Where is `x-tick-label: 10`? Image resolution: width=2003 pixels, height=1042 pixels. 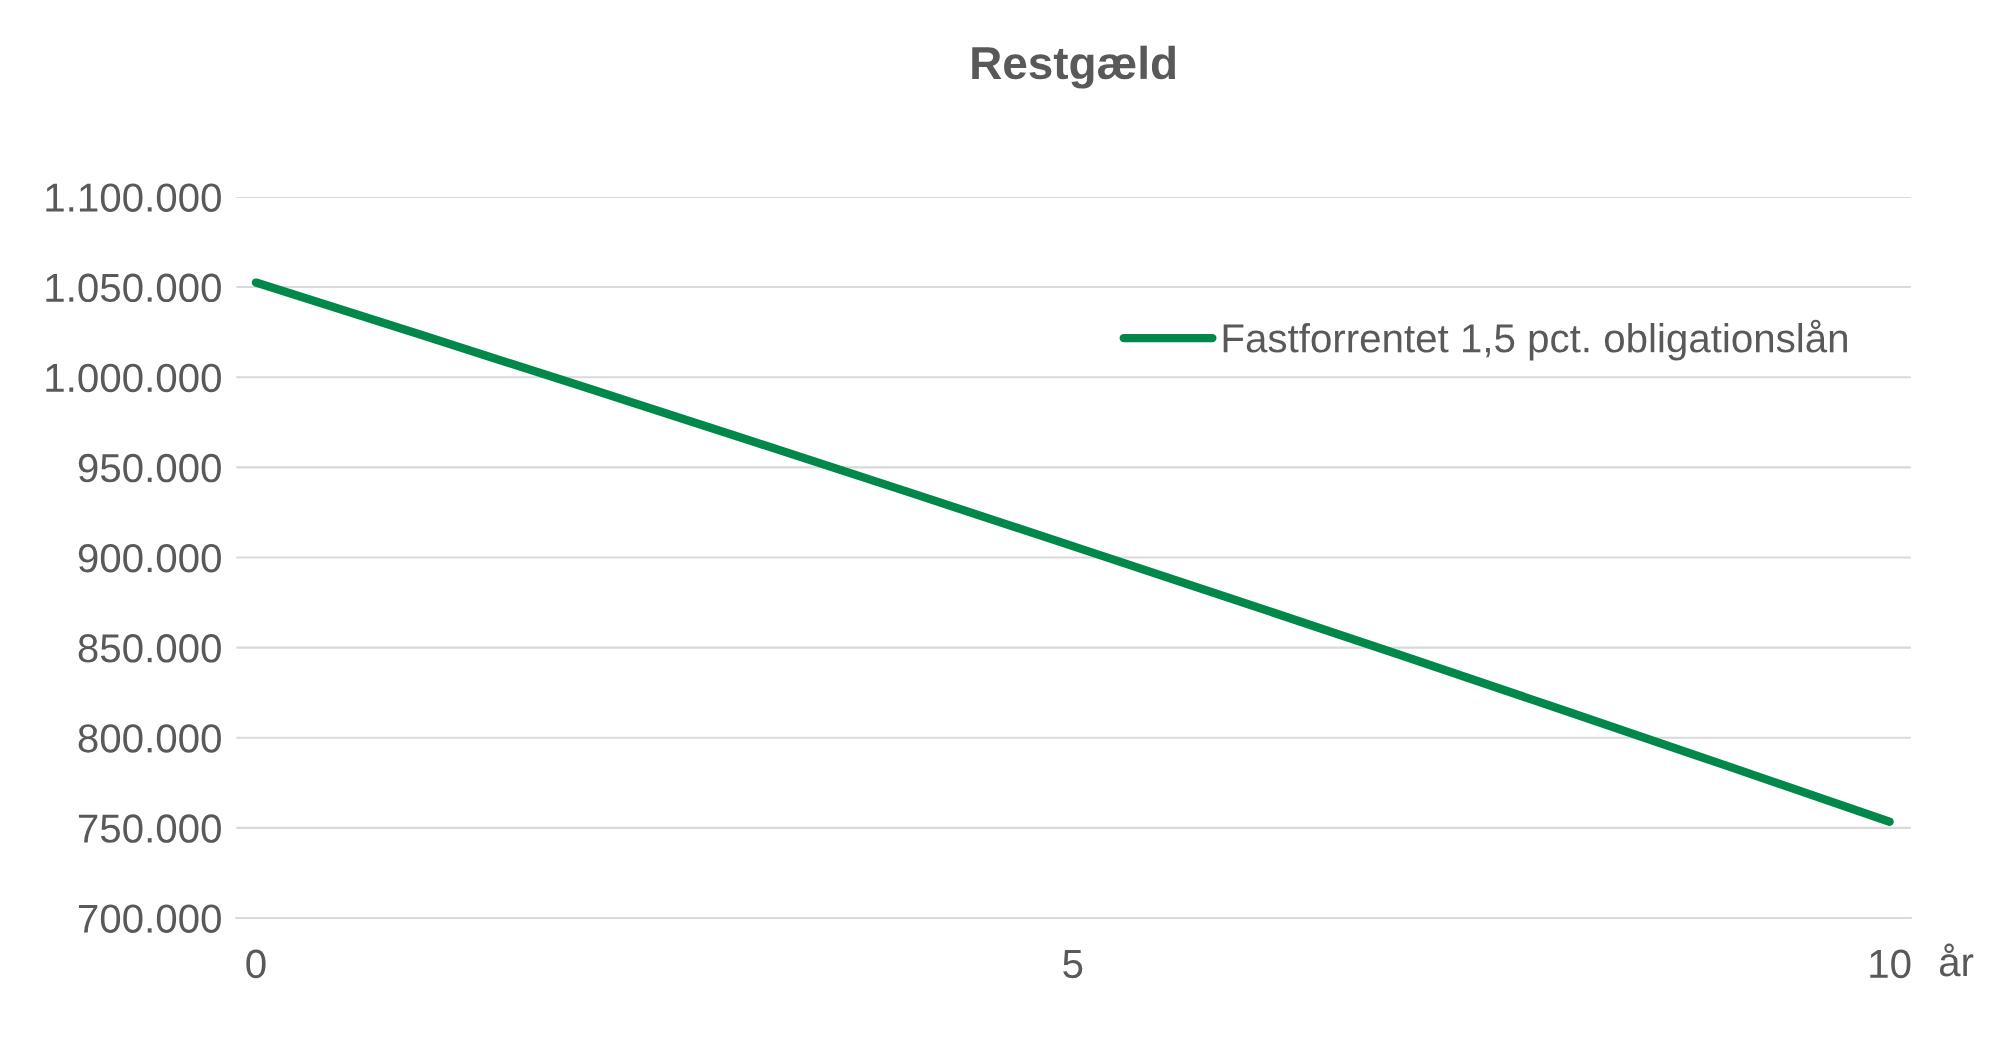 x-tick-label: 10 is located at coordinates (1890, 964).